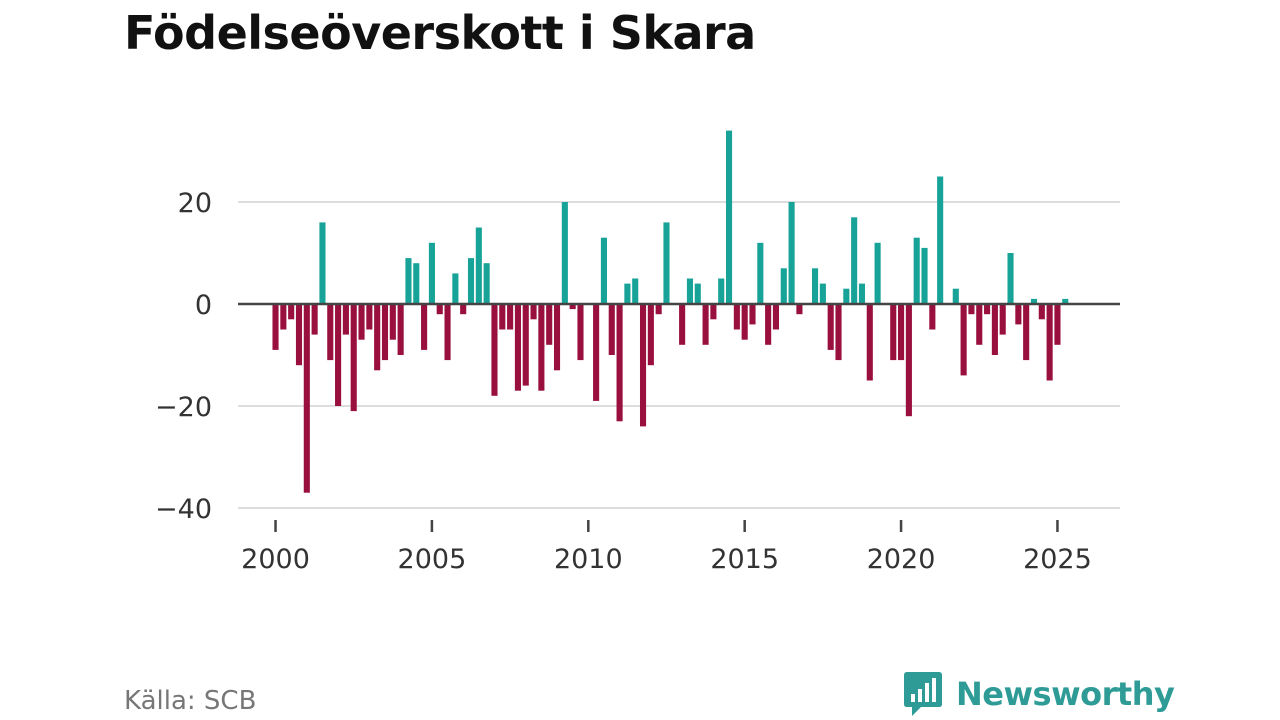 The height and width of the screenshot is (720, 1280). What do you see at coordinates (440, 33) in the screenshot?
I see `chart-title: Födelseöverskott i Skara` at bounding box center [440, 33].